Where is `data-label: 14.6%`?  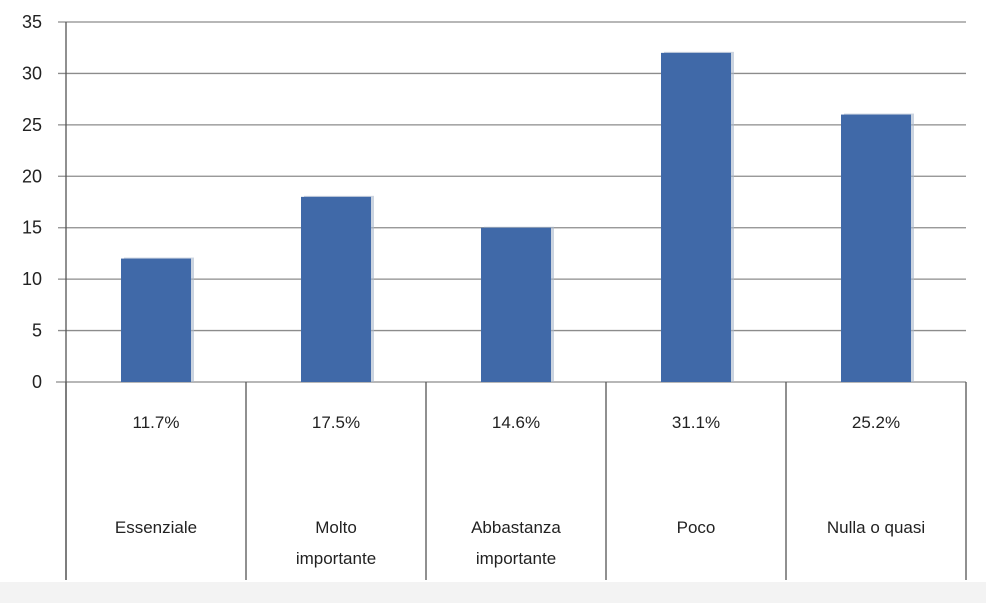
data-label: 14.6% is located at coordinates (516, 422).